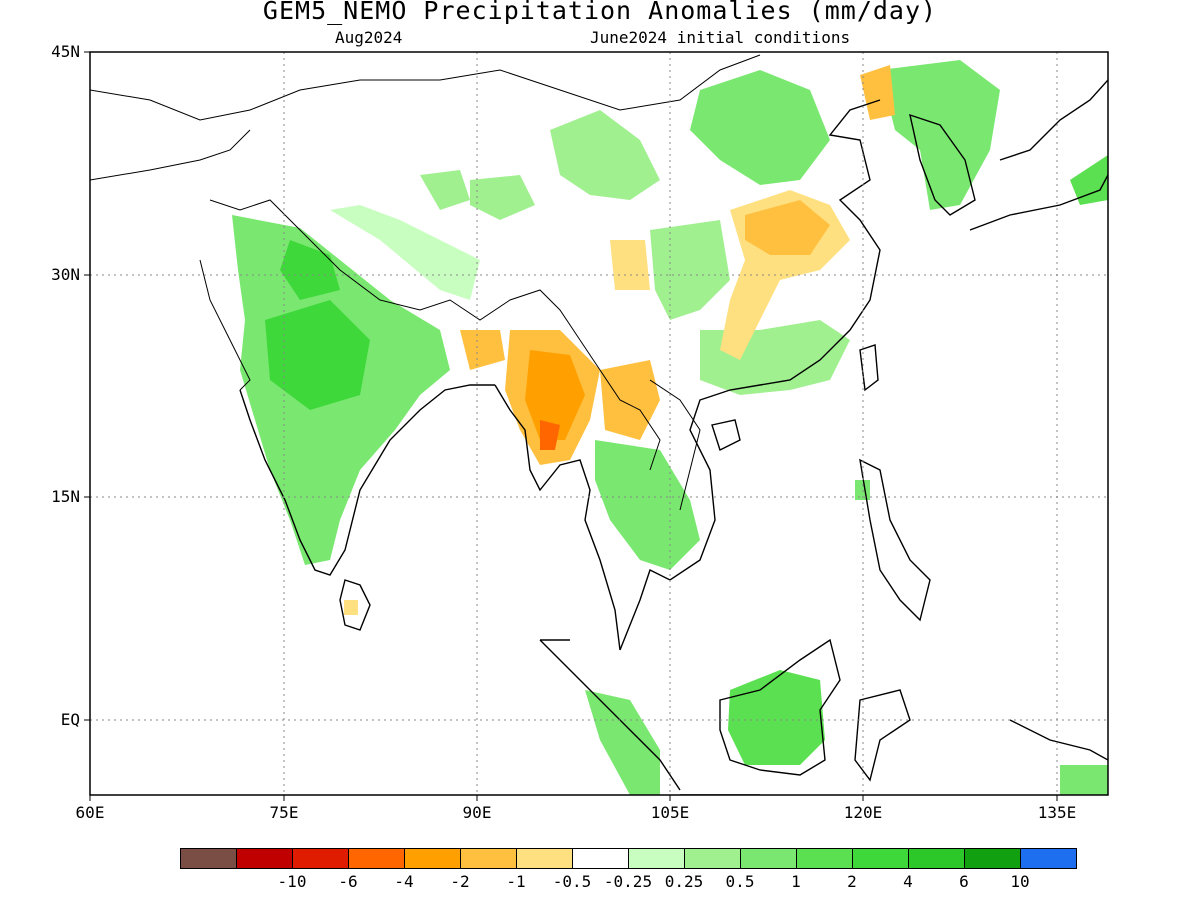 The width and height of the screenshot is (1200, 900). I want to click on anomaly-region-sichuan, so click(690, 270).